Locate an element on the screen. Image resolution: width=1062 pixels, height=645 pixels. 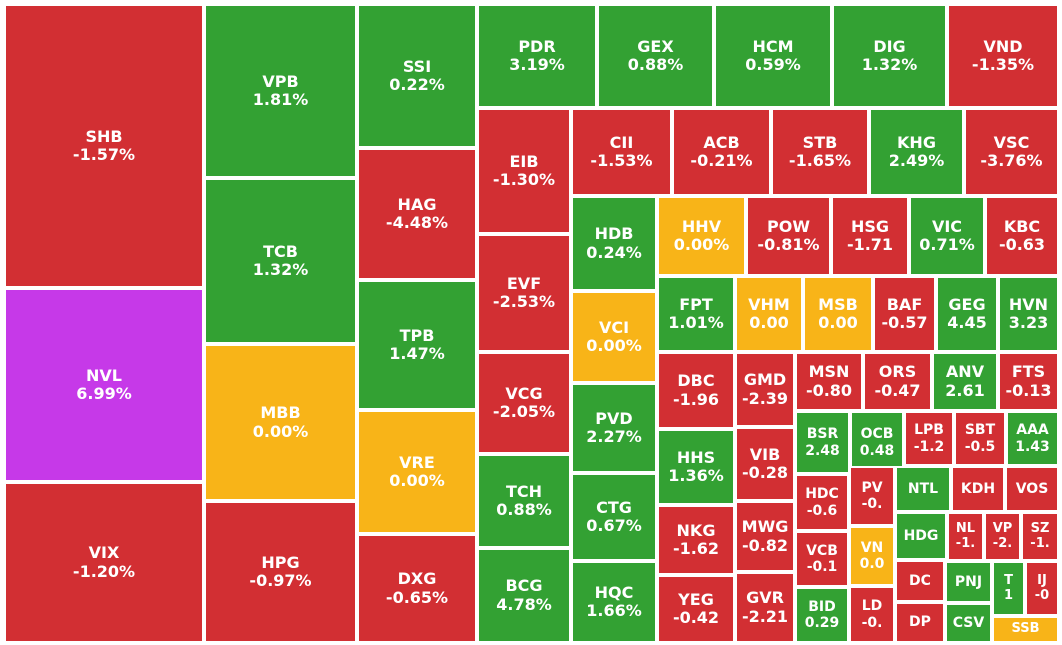
treemap-tile-hhs: HHS 1.36% is located at coordinates (696, 467).